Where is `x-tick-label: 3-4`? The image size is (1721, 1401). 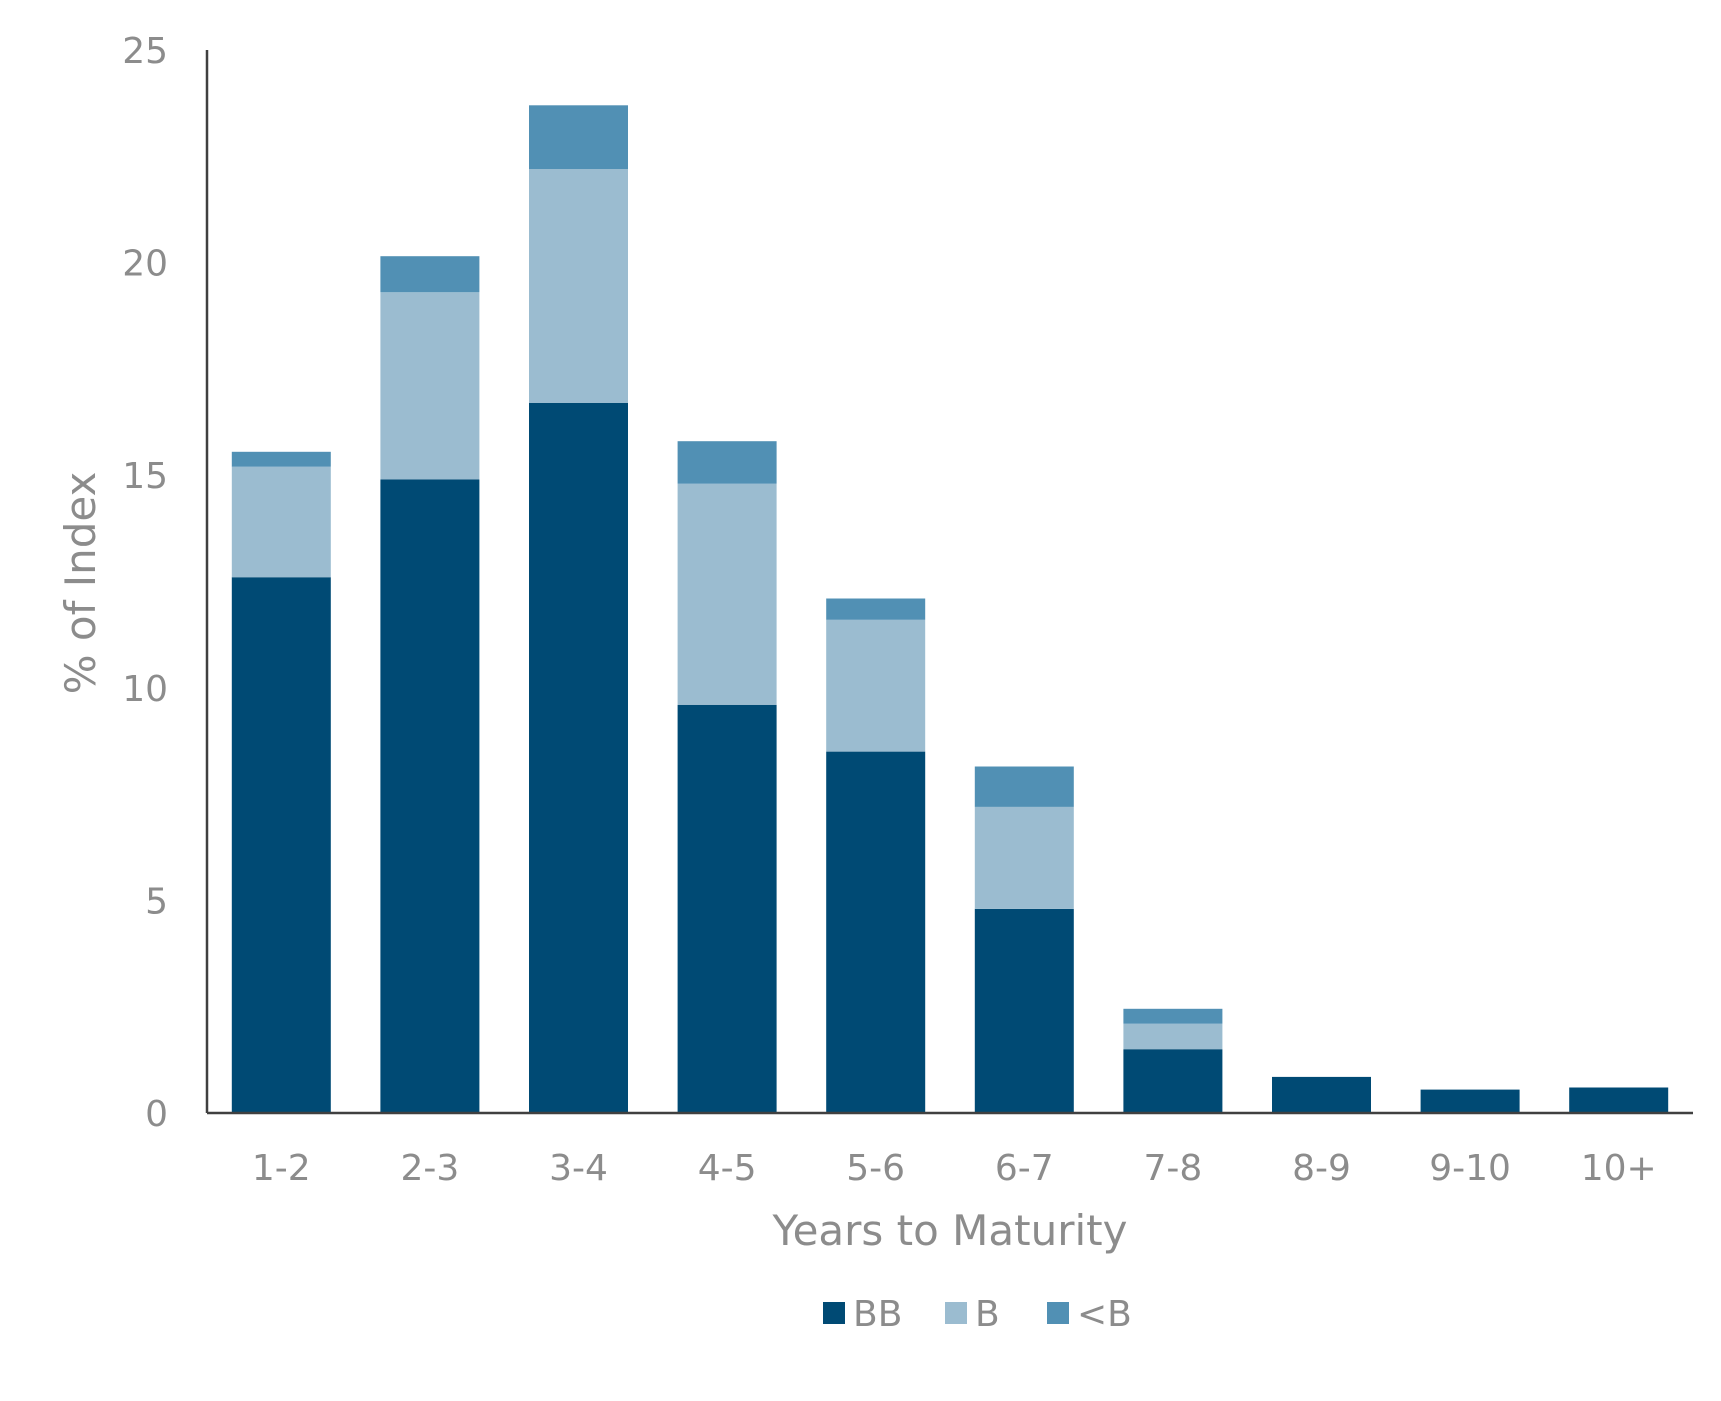
x-tick-label: 3-4 is located at coordinates (578, 1168).